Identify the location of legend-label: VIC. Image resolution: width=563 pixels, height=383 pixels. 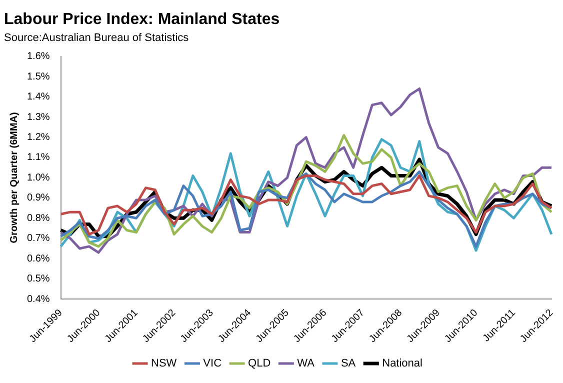
(212, 364).